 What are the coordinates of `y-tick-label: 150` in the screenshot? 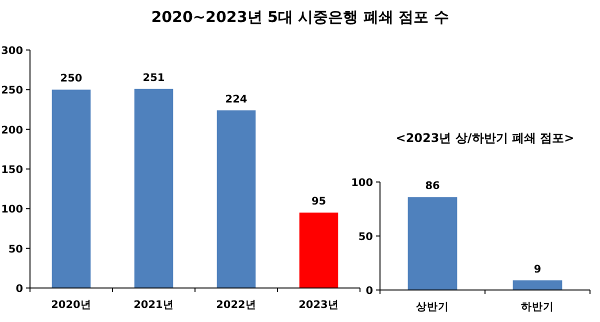 It's located at (12, 170).